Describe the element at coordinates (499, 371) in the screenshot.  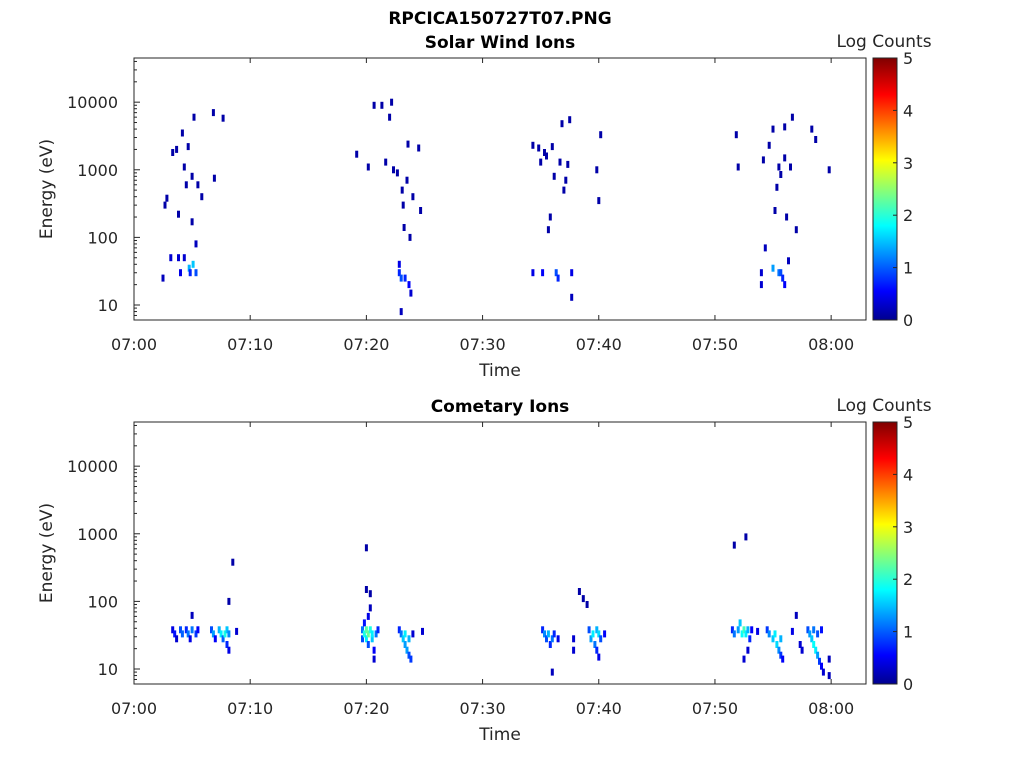
I see `x-axis-label: Time` at that location.